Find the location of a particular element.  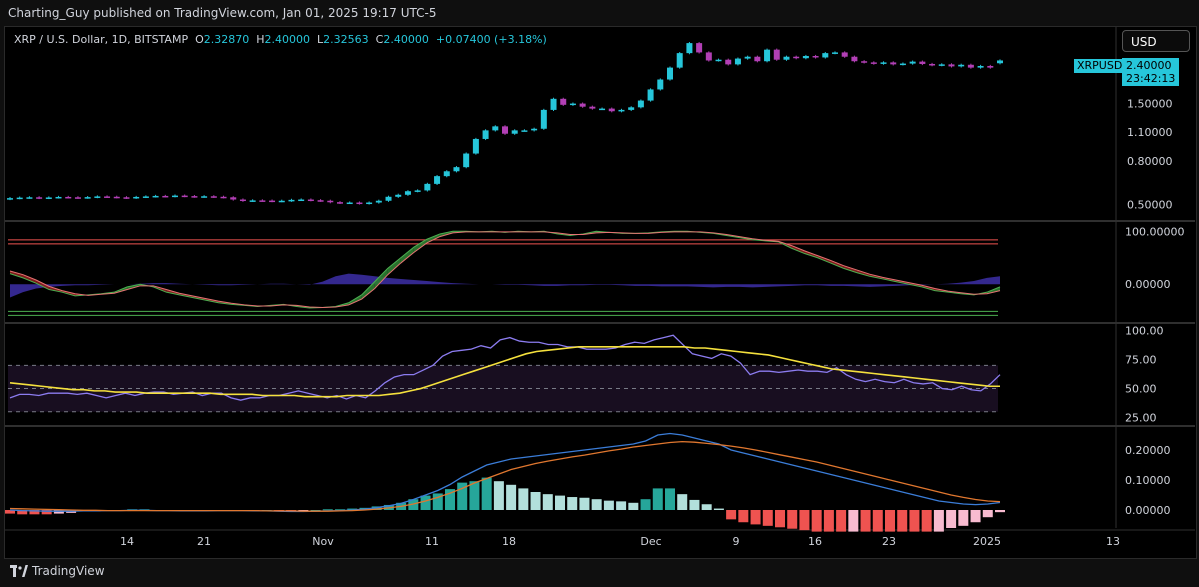

rsi-scale-label: 100.00 is located at coordinates (1144, 331).